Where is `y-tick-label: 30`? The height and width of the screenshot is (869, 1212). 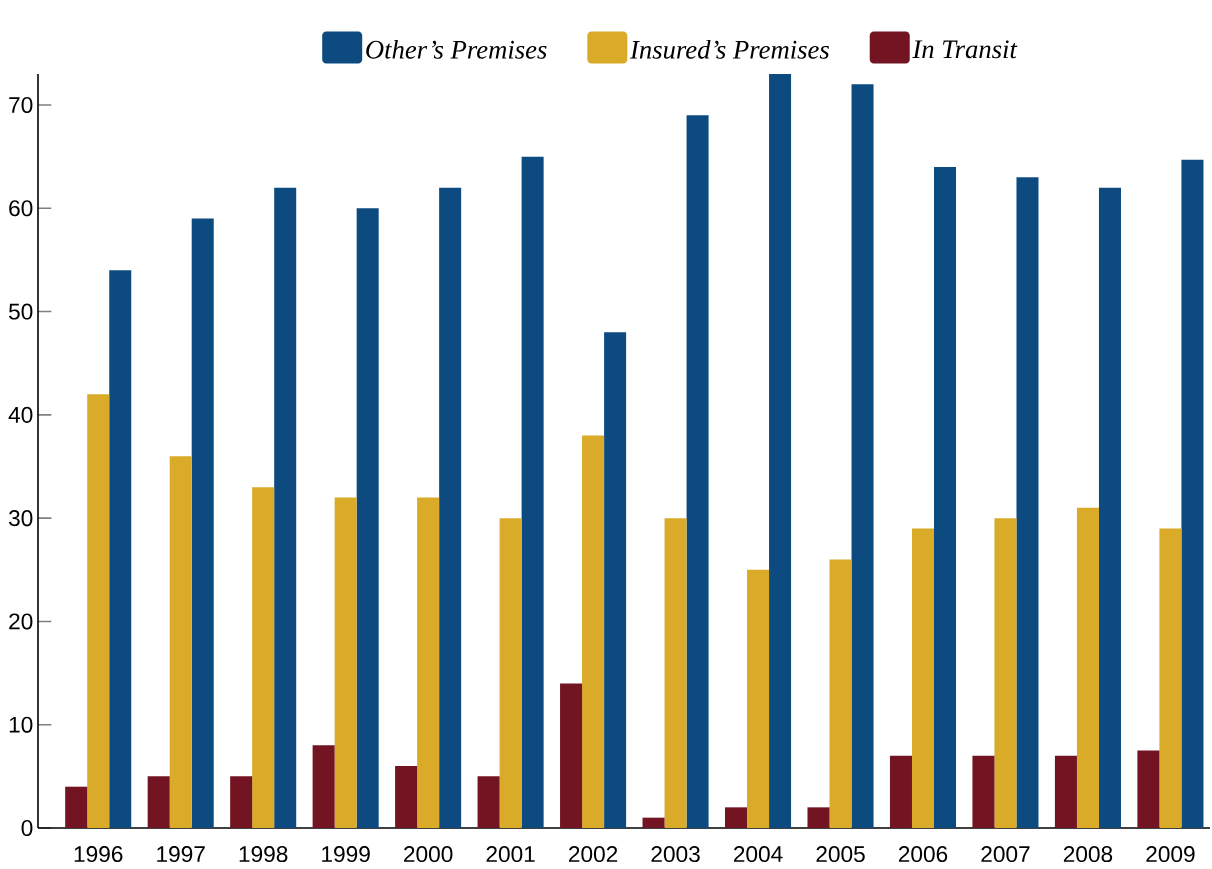 y-tick-label: 30 is located at coordinates (20, 518).